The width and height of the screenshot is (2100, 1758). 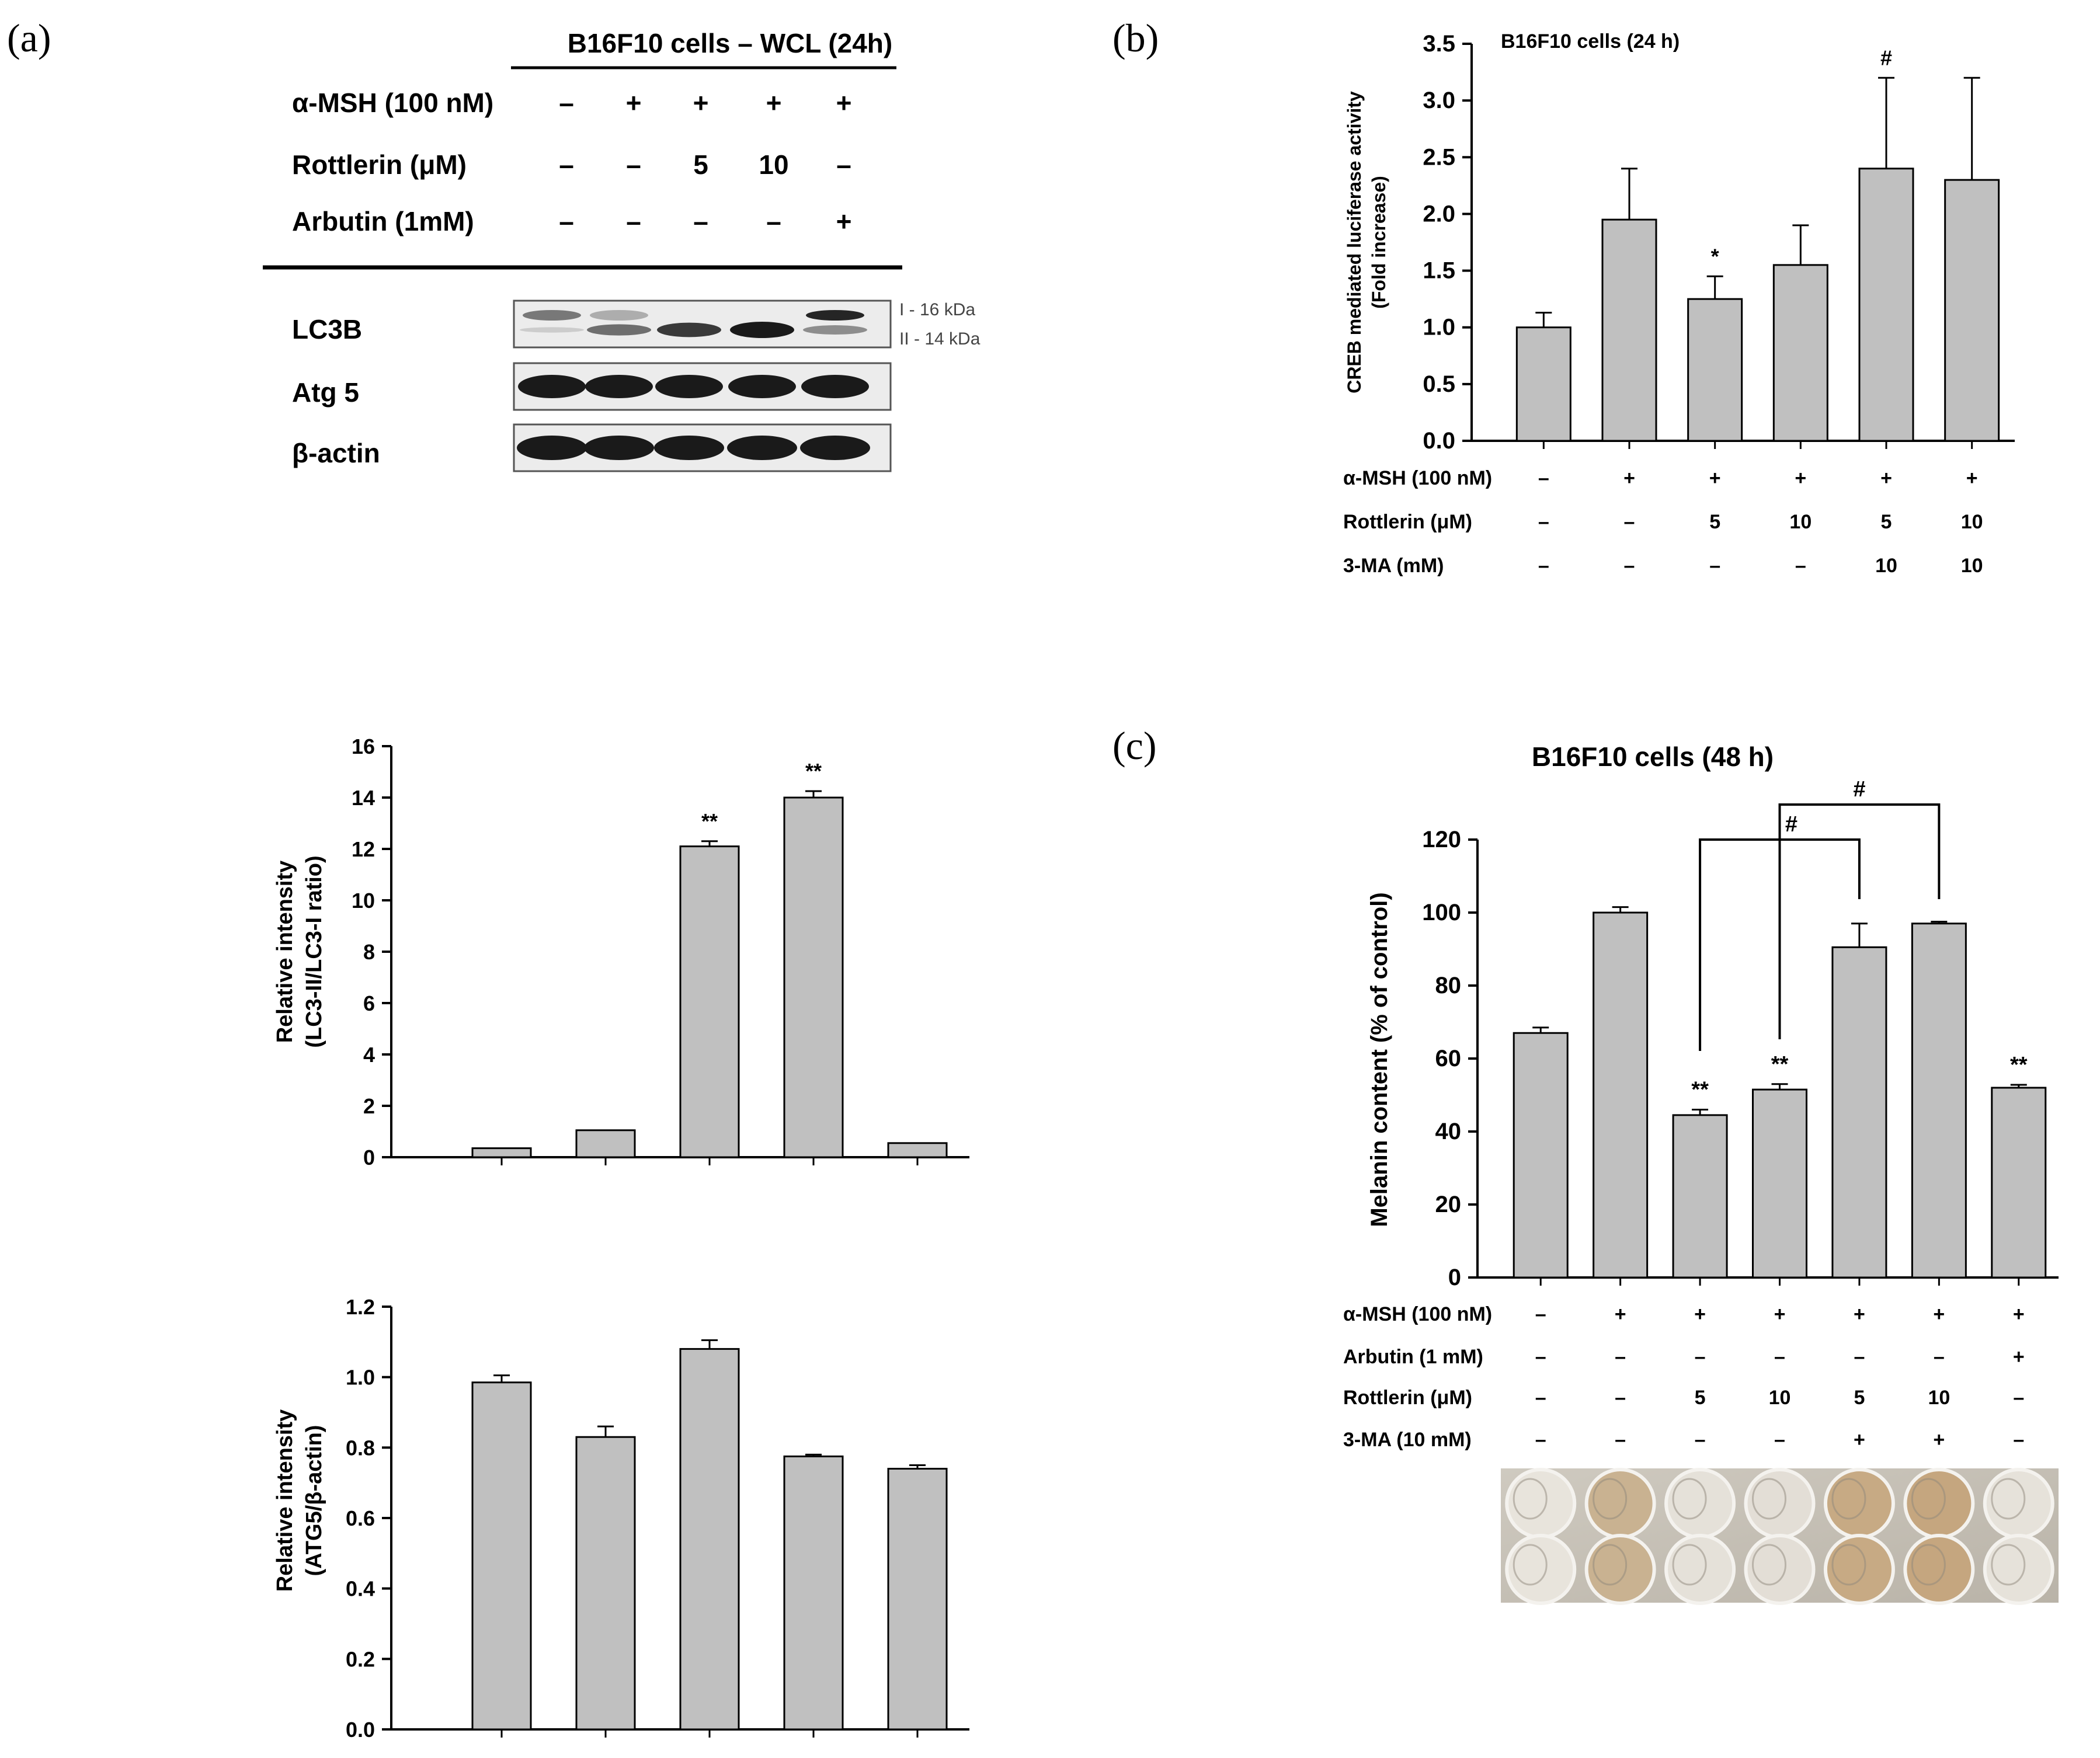 I want to click on y-tick-label: 2.0, so click(x=1439, y=214).